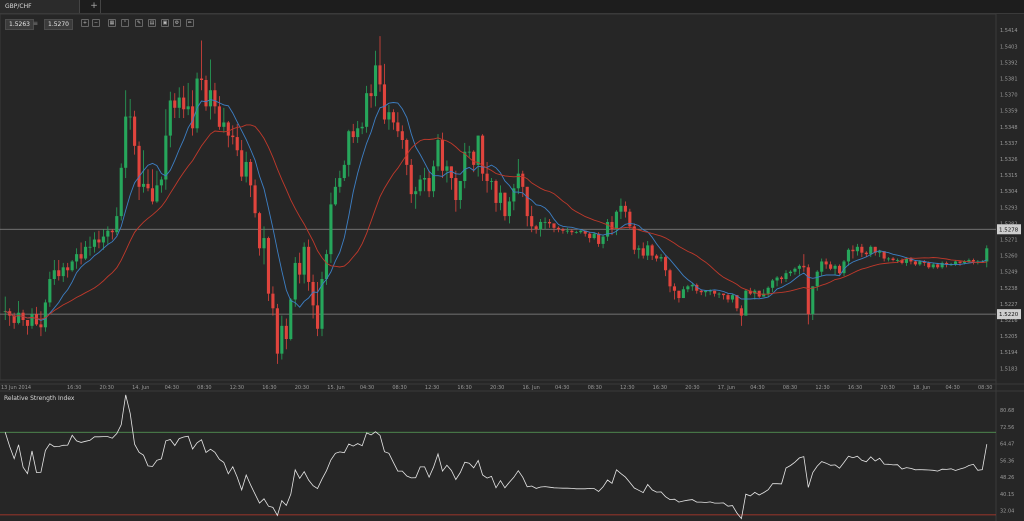  I want to click on price-tick-label: 1.5183, so click(1009, 369).